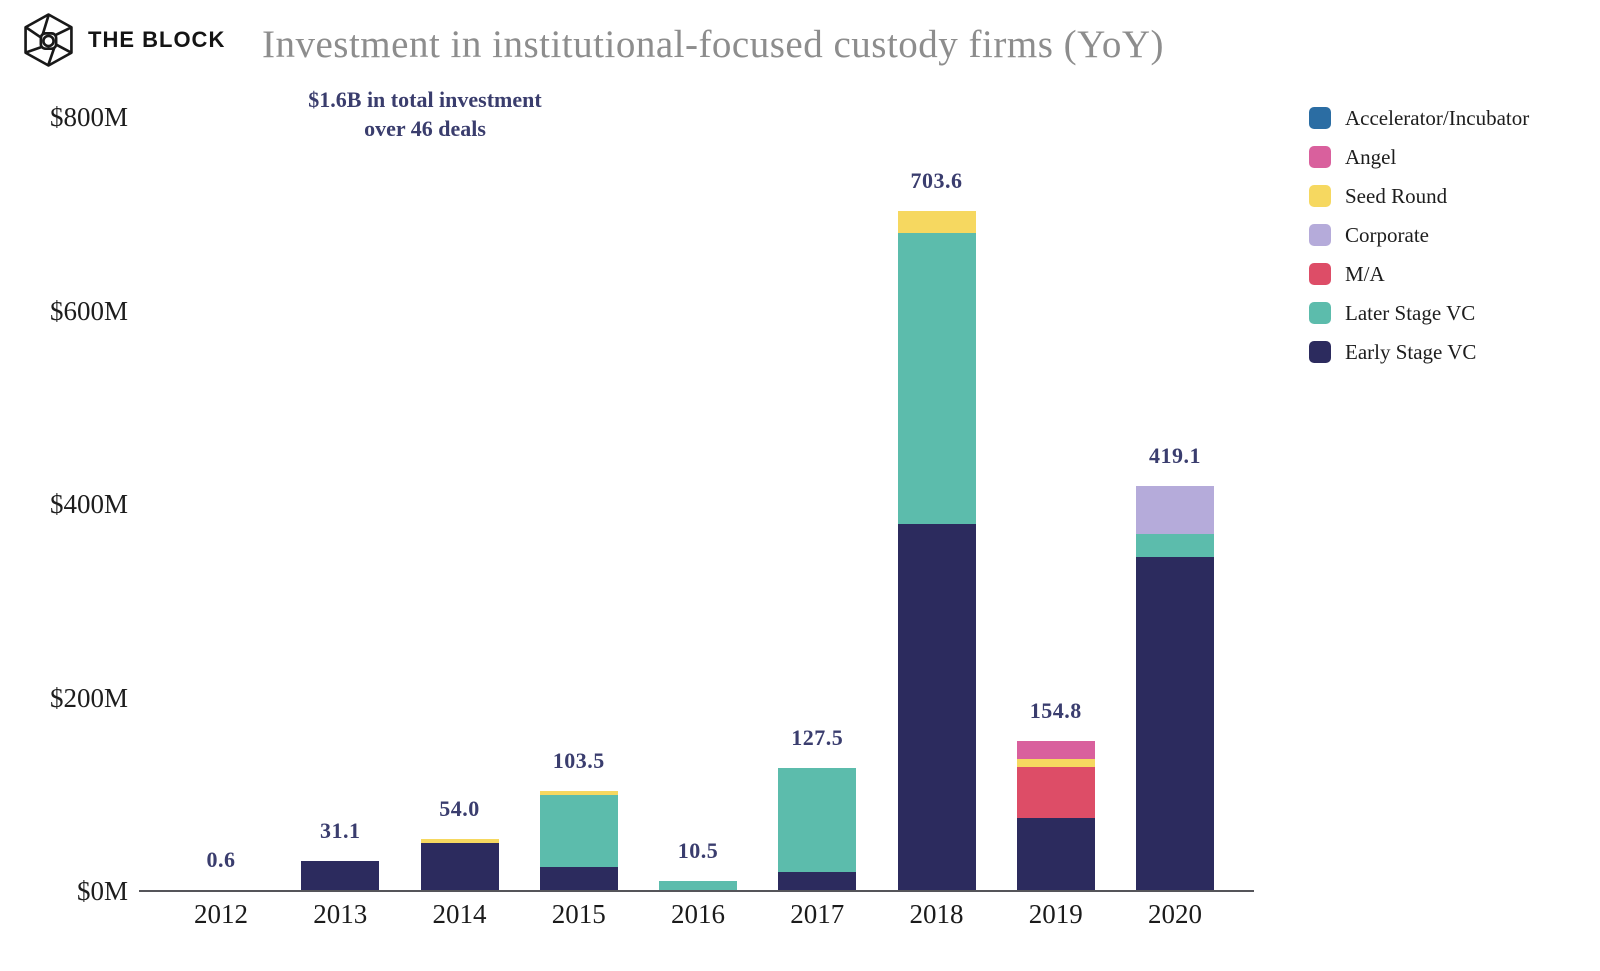  Describe the element at coordinates (698, 914) in the screenshot. I see `x-axis-tick-label-2016: 2016` at that location.